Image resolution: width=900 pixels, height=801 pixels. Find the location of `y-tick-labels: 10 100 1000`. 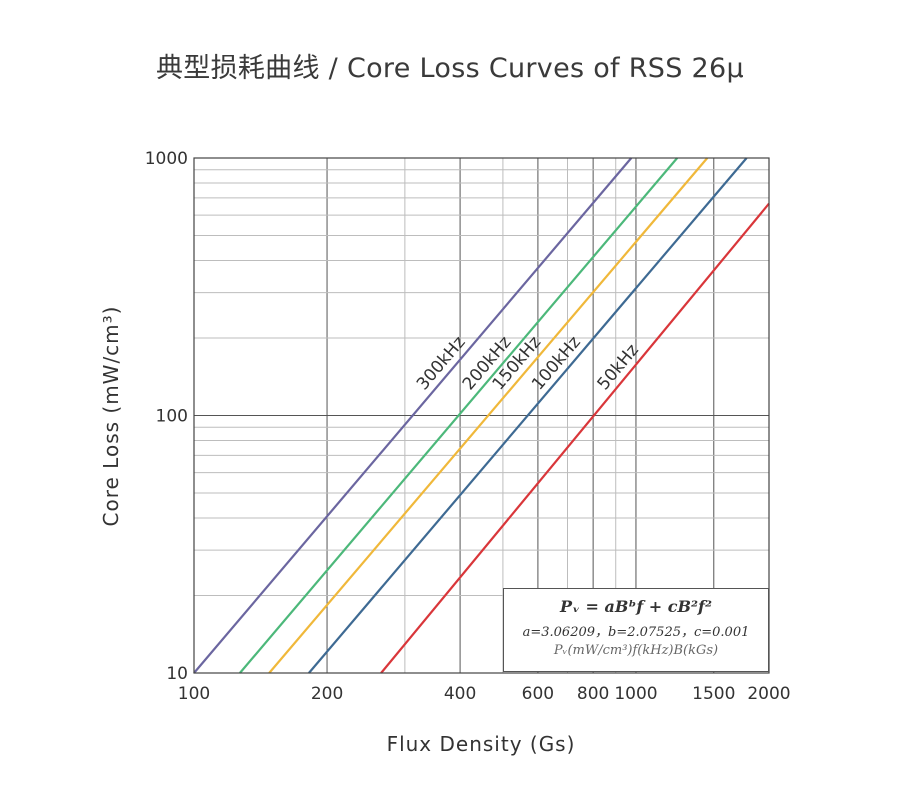

y-tick-labels: 10 100 1000 is located at coordinates (166, 416).